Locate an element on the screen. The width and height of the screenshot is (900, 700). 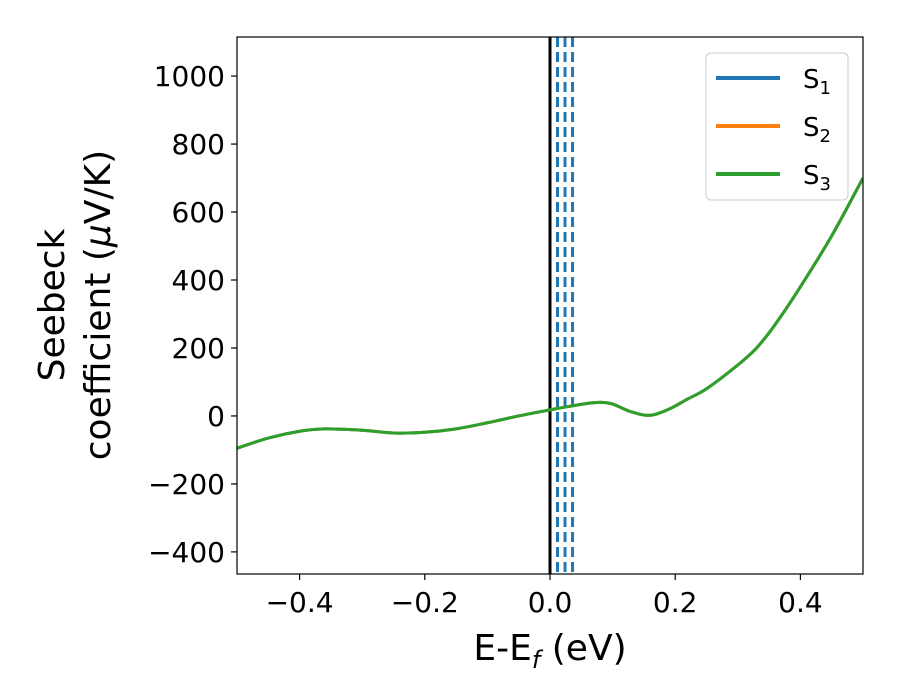
x-axis-title: E-Ef (eV) is located at coordinates (549, 651).